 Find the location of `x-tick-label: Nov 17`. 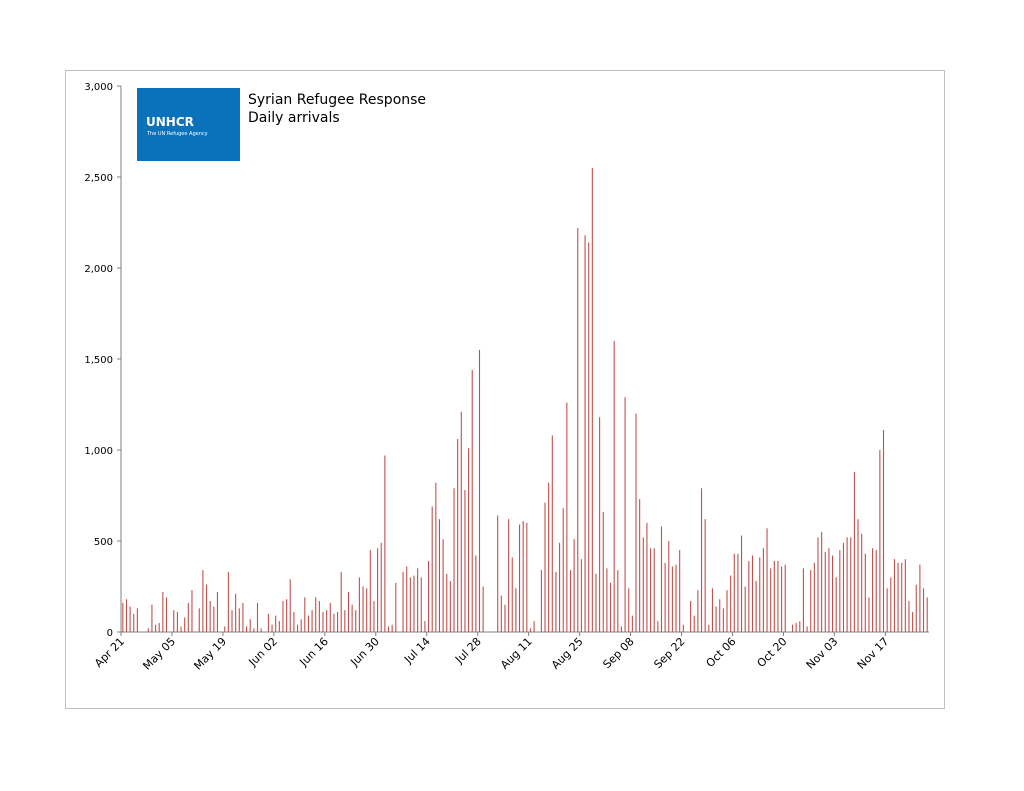

x-tick-label: Nov 17 is located at coordinates (873, 653).